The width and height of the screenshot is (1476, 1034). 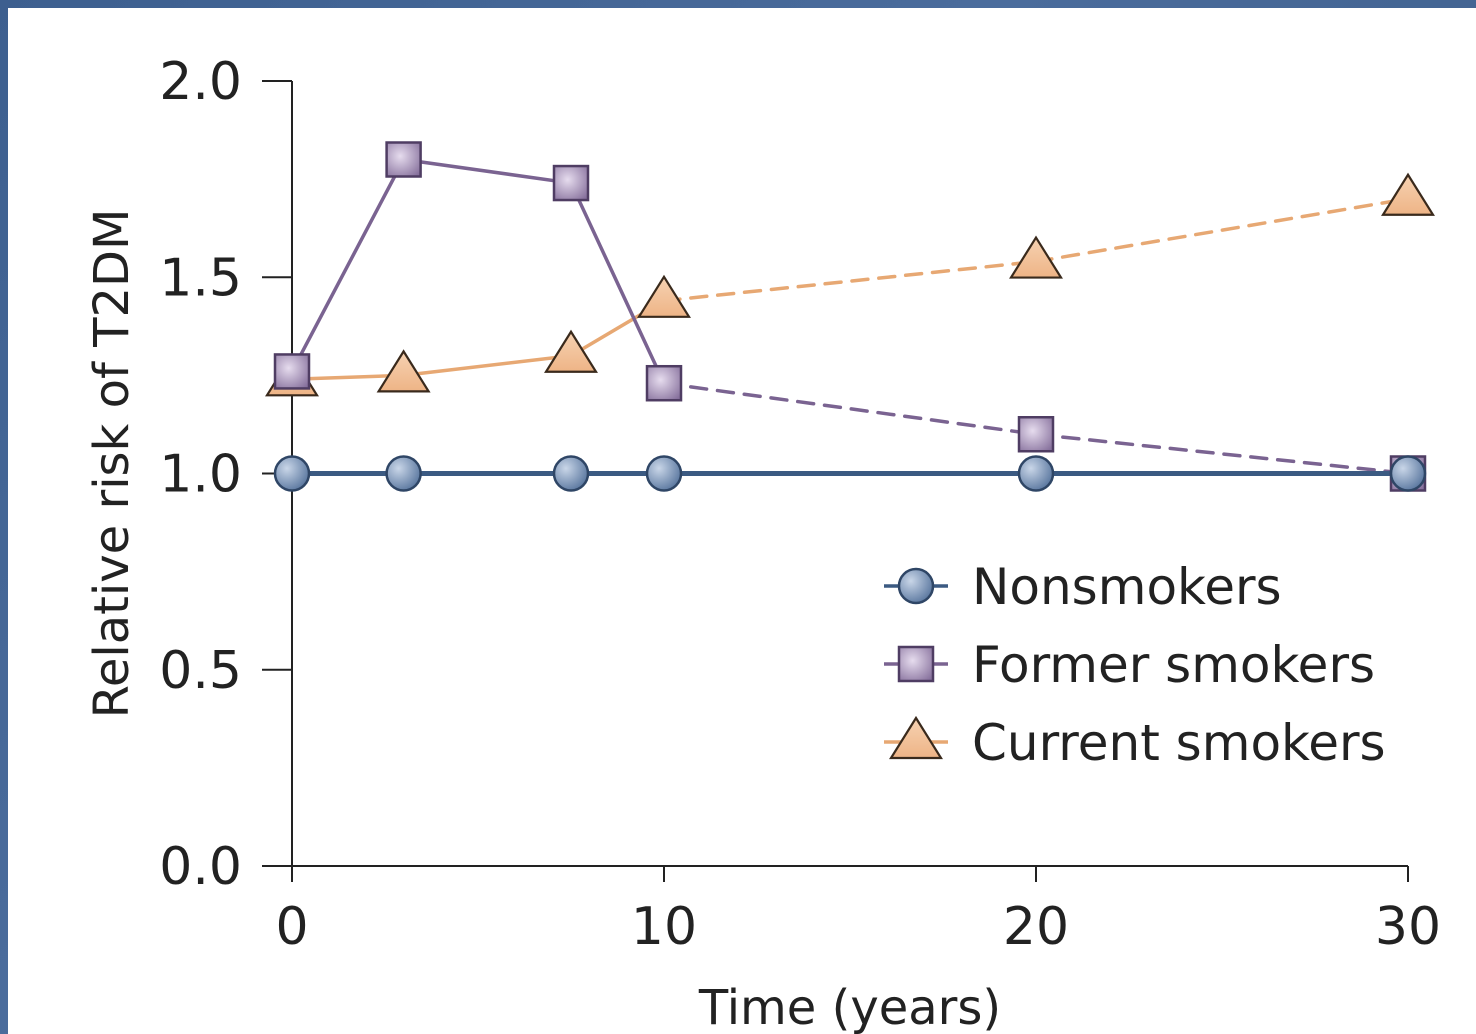 I want to click on x-tick-label: 30, so click(x=1408, y=927).